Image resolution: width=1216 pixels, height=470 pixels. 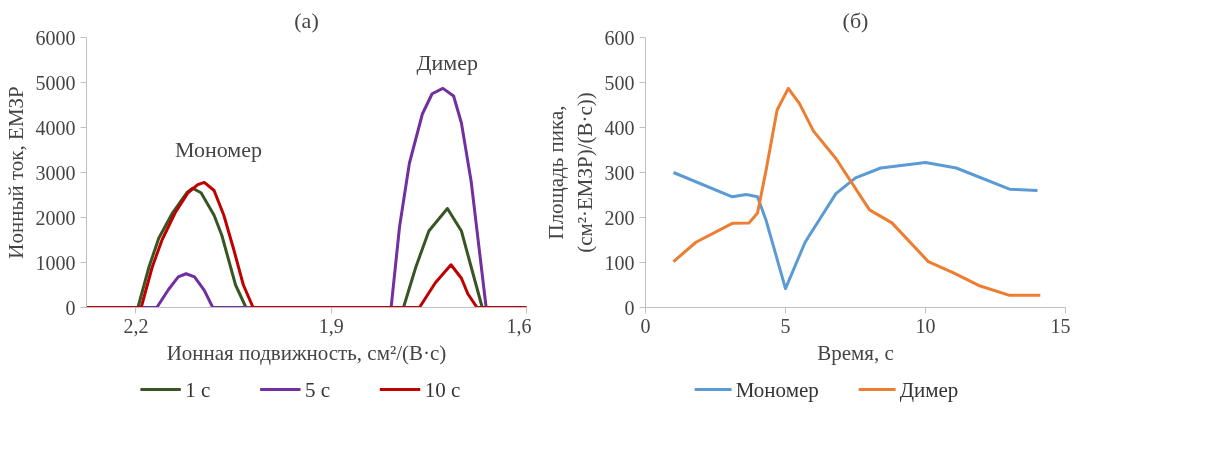 I want to click on x-tick-label: 1,6, so click(x=519, y=325).